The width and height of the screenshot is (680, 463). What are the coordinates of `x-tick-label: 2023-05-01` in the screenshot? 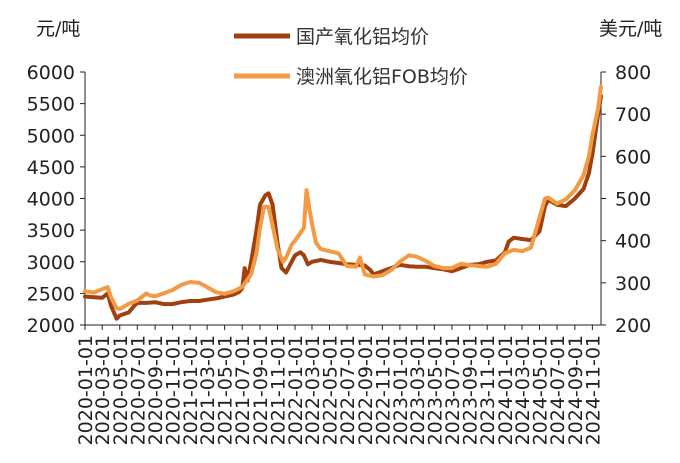 It's located at (435, 390).